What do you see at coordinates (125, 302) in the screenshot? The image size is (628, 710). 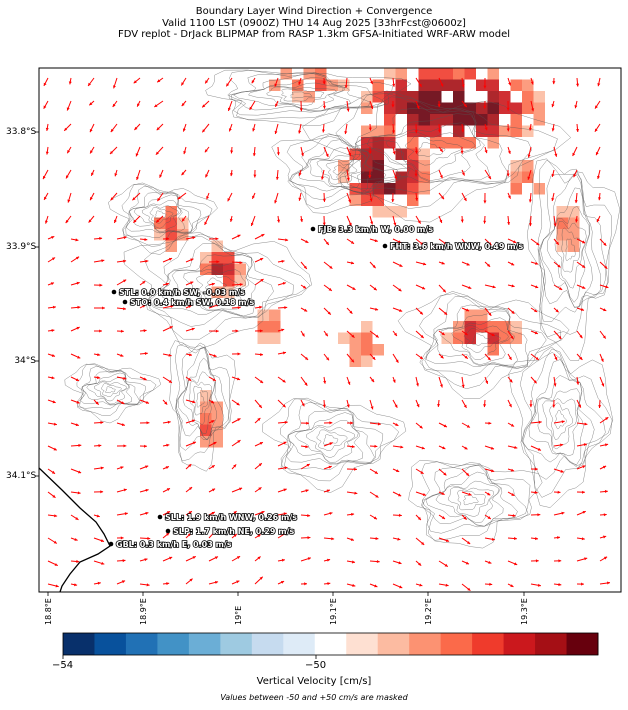 I see `station-dot` at bounding box center [125, 302].